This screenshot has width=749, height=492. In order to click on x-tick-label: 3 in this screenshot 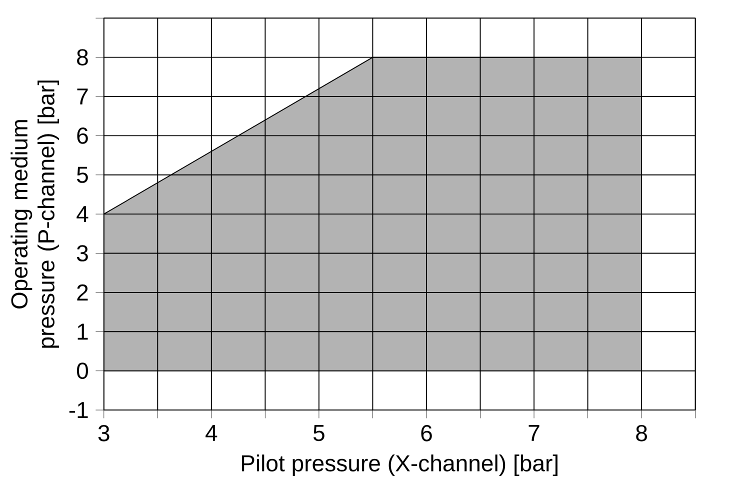, I will do `click(104, 433)`.